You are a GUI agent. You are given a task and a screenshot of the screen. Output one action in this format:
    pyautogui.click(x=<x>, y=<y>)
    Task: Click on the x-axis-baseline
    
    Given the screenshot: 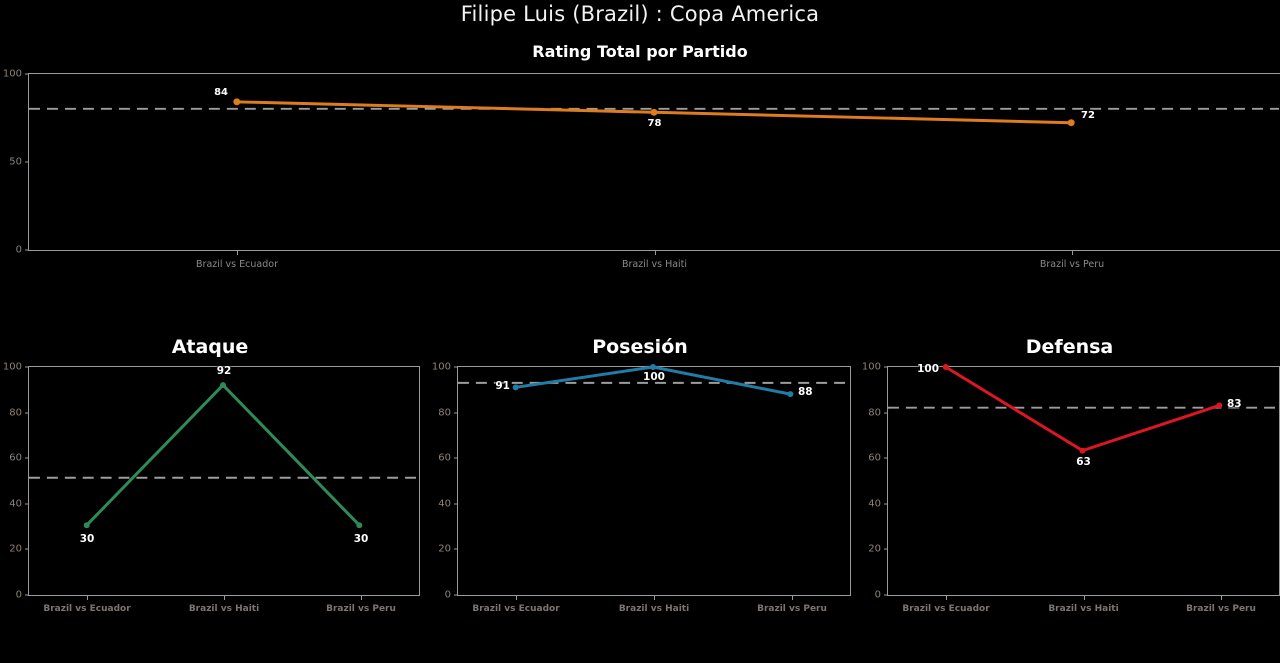 What is the action you would take?
    pyautogui.click(x=654, y=250)
    